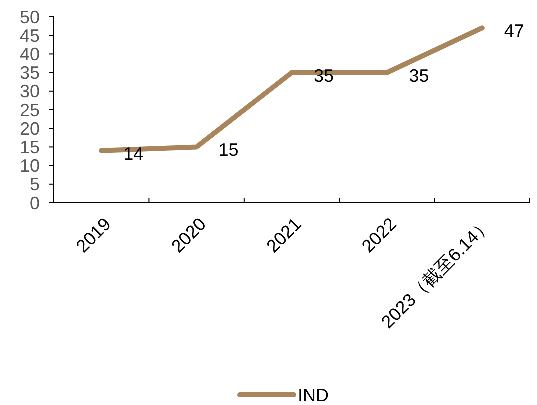 The height and width of the screenshot is (405, 537). What do you see at coordinates (35, 184) in the screenshot?
I see `y-tick-label: 5` at bounding box center [35, 184].